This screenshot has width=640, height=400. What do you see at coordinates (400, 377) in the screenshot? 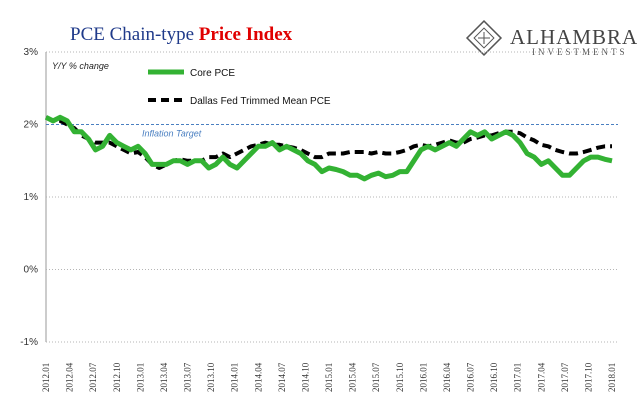
I see `x-tick-label: 2015.10` at bounding box center [400, 377].